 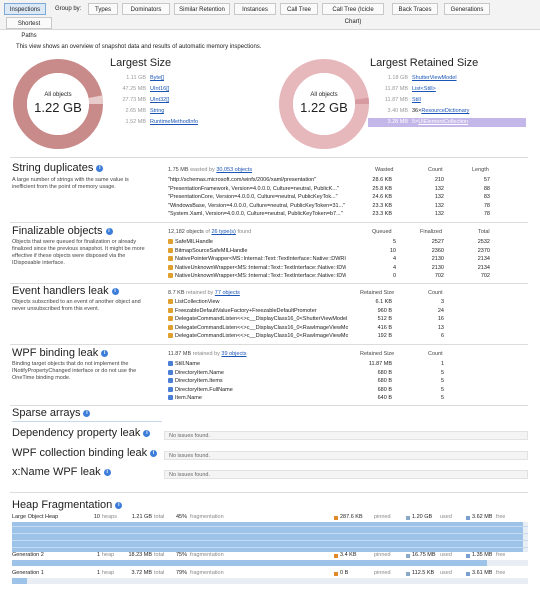 What do you see at coordinates (353, 14) in the screenshot?
I see `tab-call-tree-icicle: Call Tree (Icicle Chart)` at bounding box center [353, 14].